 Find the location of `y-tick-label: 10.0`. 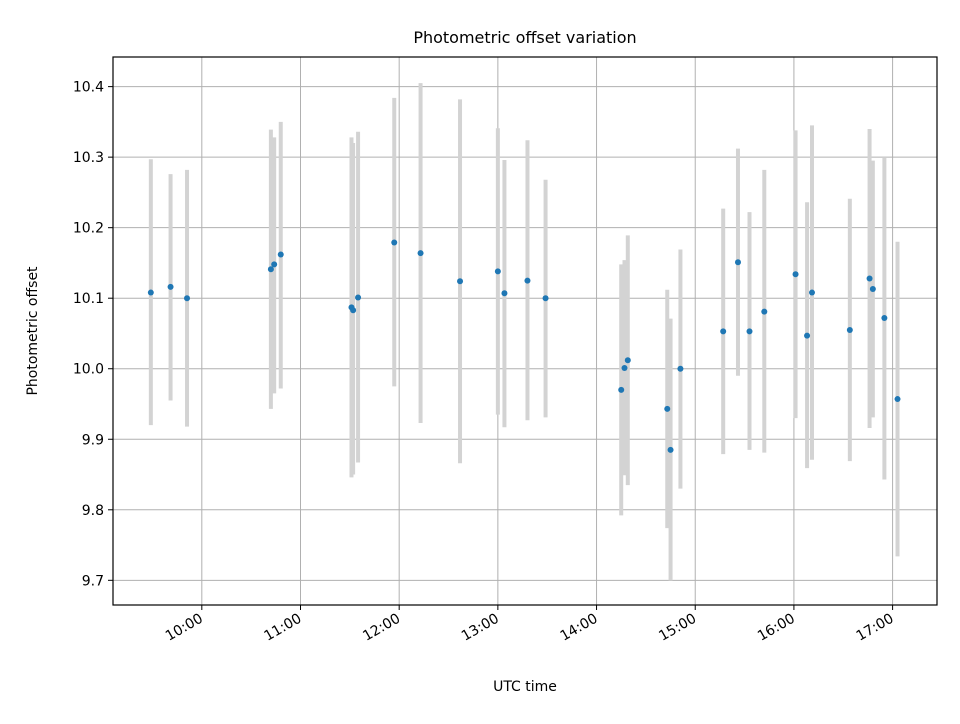

y-tick-label: 10.0 is located at coordinates (88, 370).